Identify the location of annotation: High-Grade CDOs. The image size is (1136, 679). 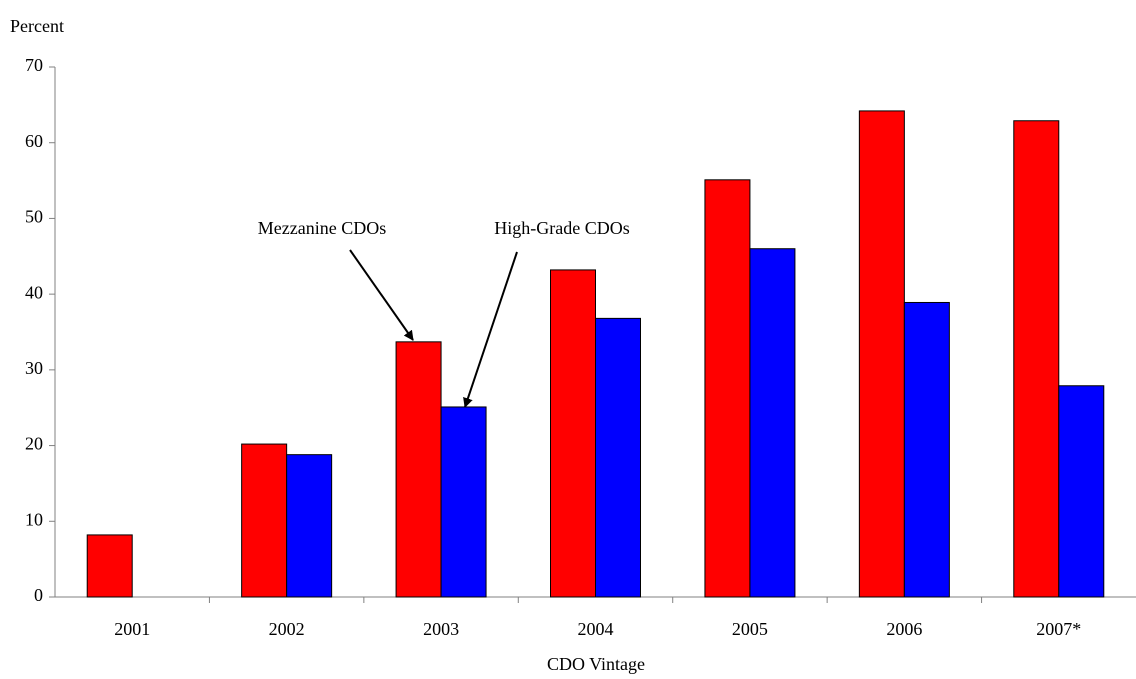
(561, 228).